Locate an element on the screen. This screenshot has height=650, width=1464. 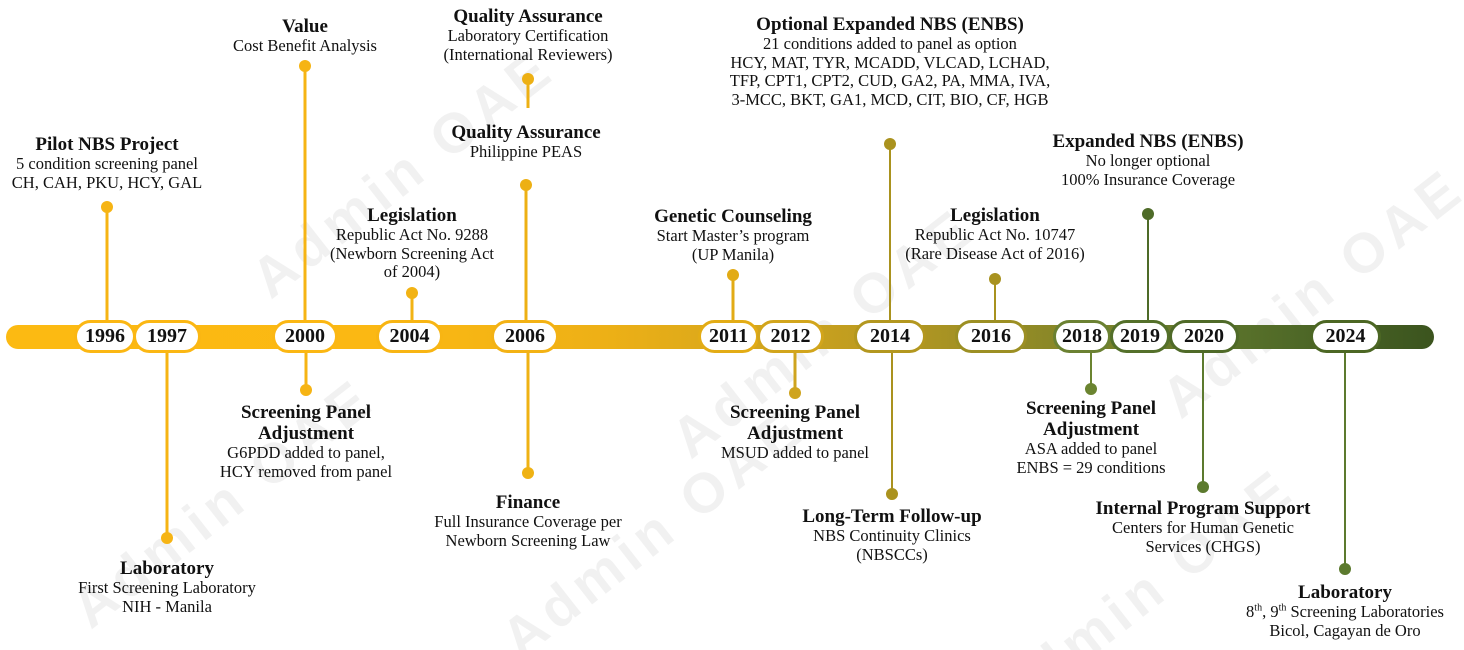
year-pill-2006: 2006 is located at coordinates (525, 336).